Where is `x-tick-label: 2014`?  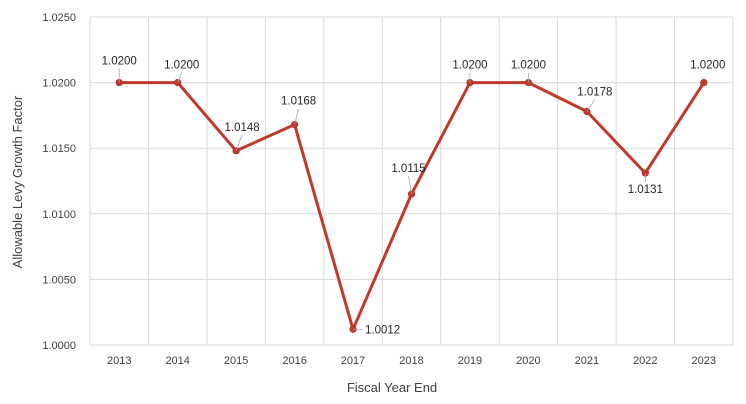 x-tick-label: 2014 is located at coordinates (177, 361).